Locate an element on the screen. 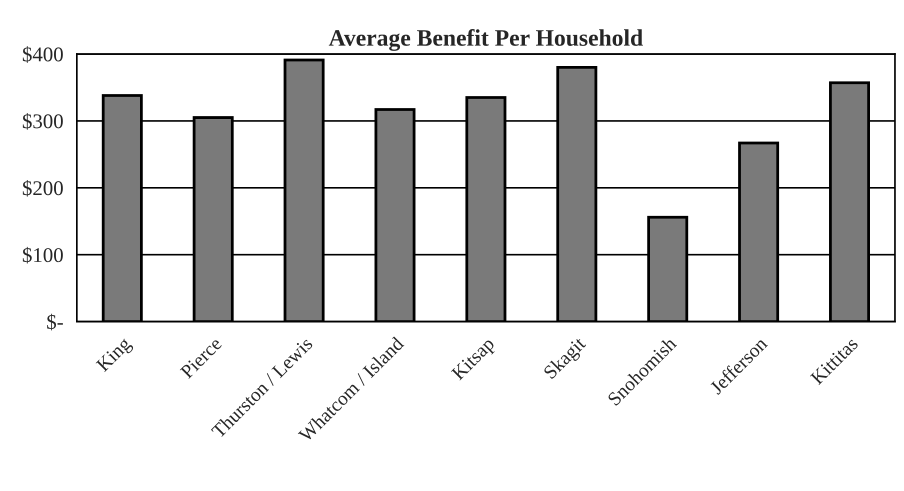 The height and width of the screenshot is (491, 904). y-tick-label: $200 is located at coordinates (42, 188).